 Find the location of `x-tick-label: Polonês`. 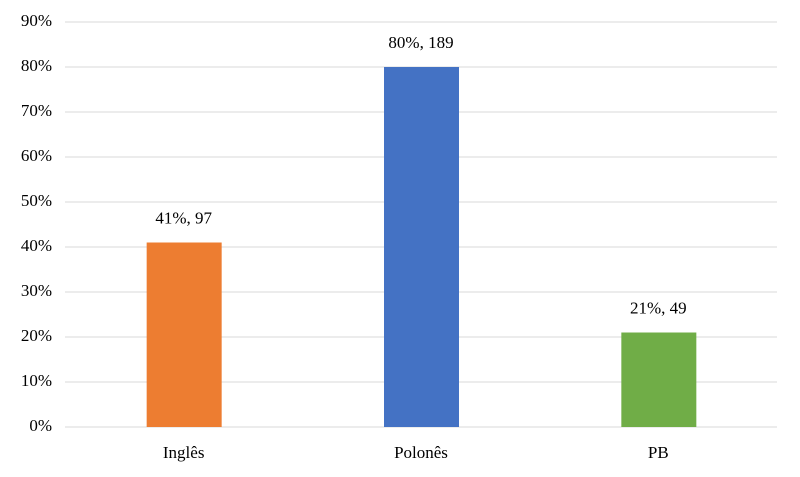

x-tick-label: Polonês is located at coordinates (421, 452).